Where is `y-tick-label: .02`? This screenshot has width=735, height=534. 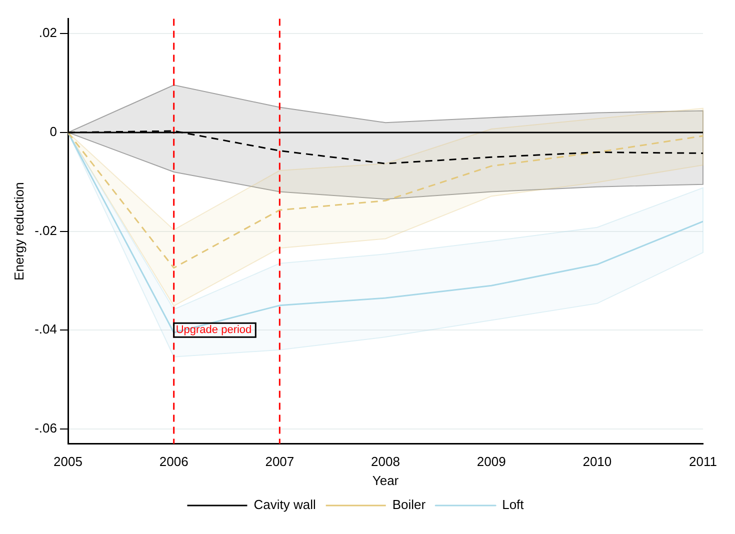 y-tick-label: .02 is located at coordinates (47, 32).